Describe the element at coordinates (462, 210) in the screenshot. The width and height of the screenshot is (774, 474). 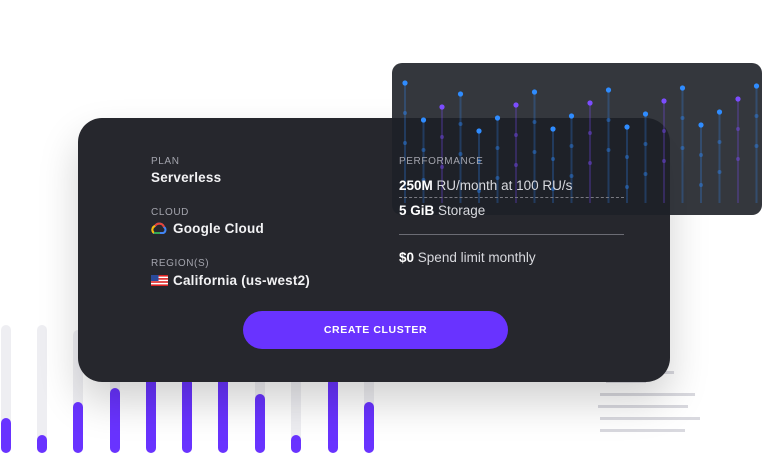
I see `description: Storage` at that location.